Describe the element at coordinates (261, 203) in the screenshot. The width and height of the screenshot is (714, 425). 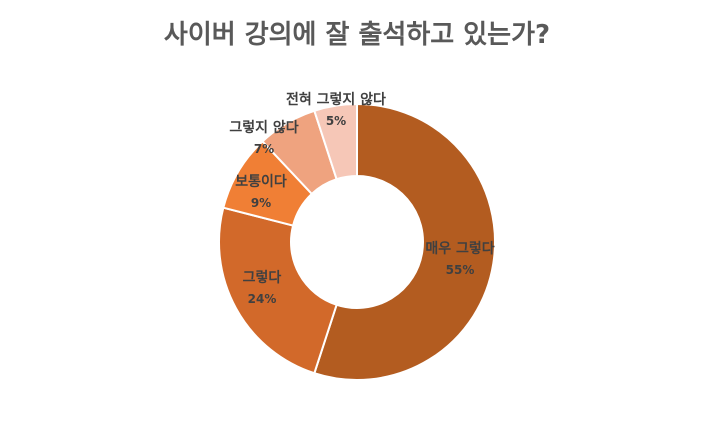
I see `slice-value-3: 9%` at that location.